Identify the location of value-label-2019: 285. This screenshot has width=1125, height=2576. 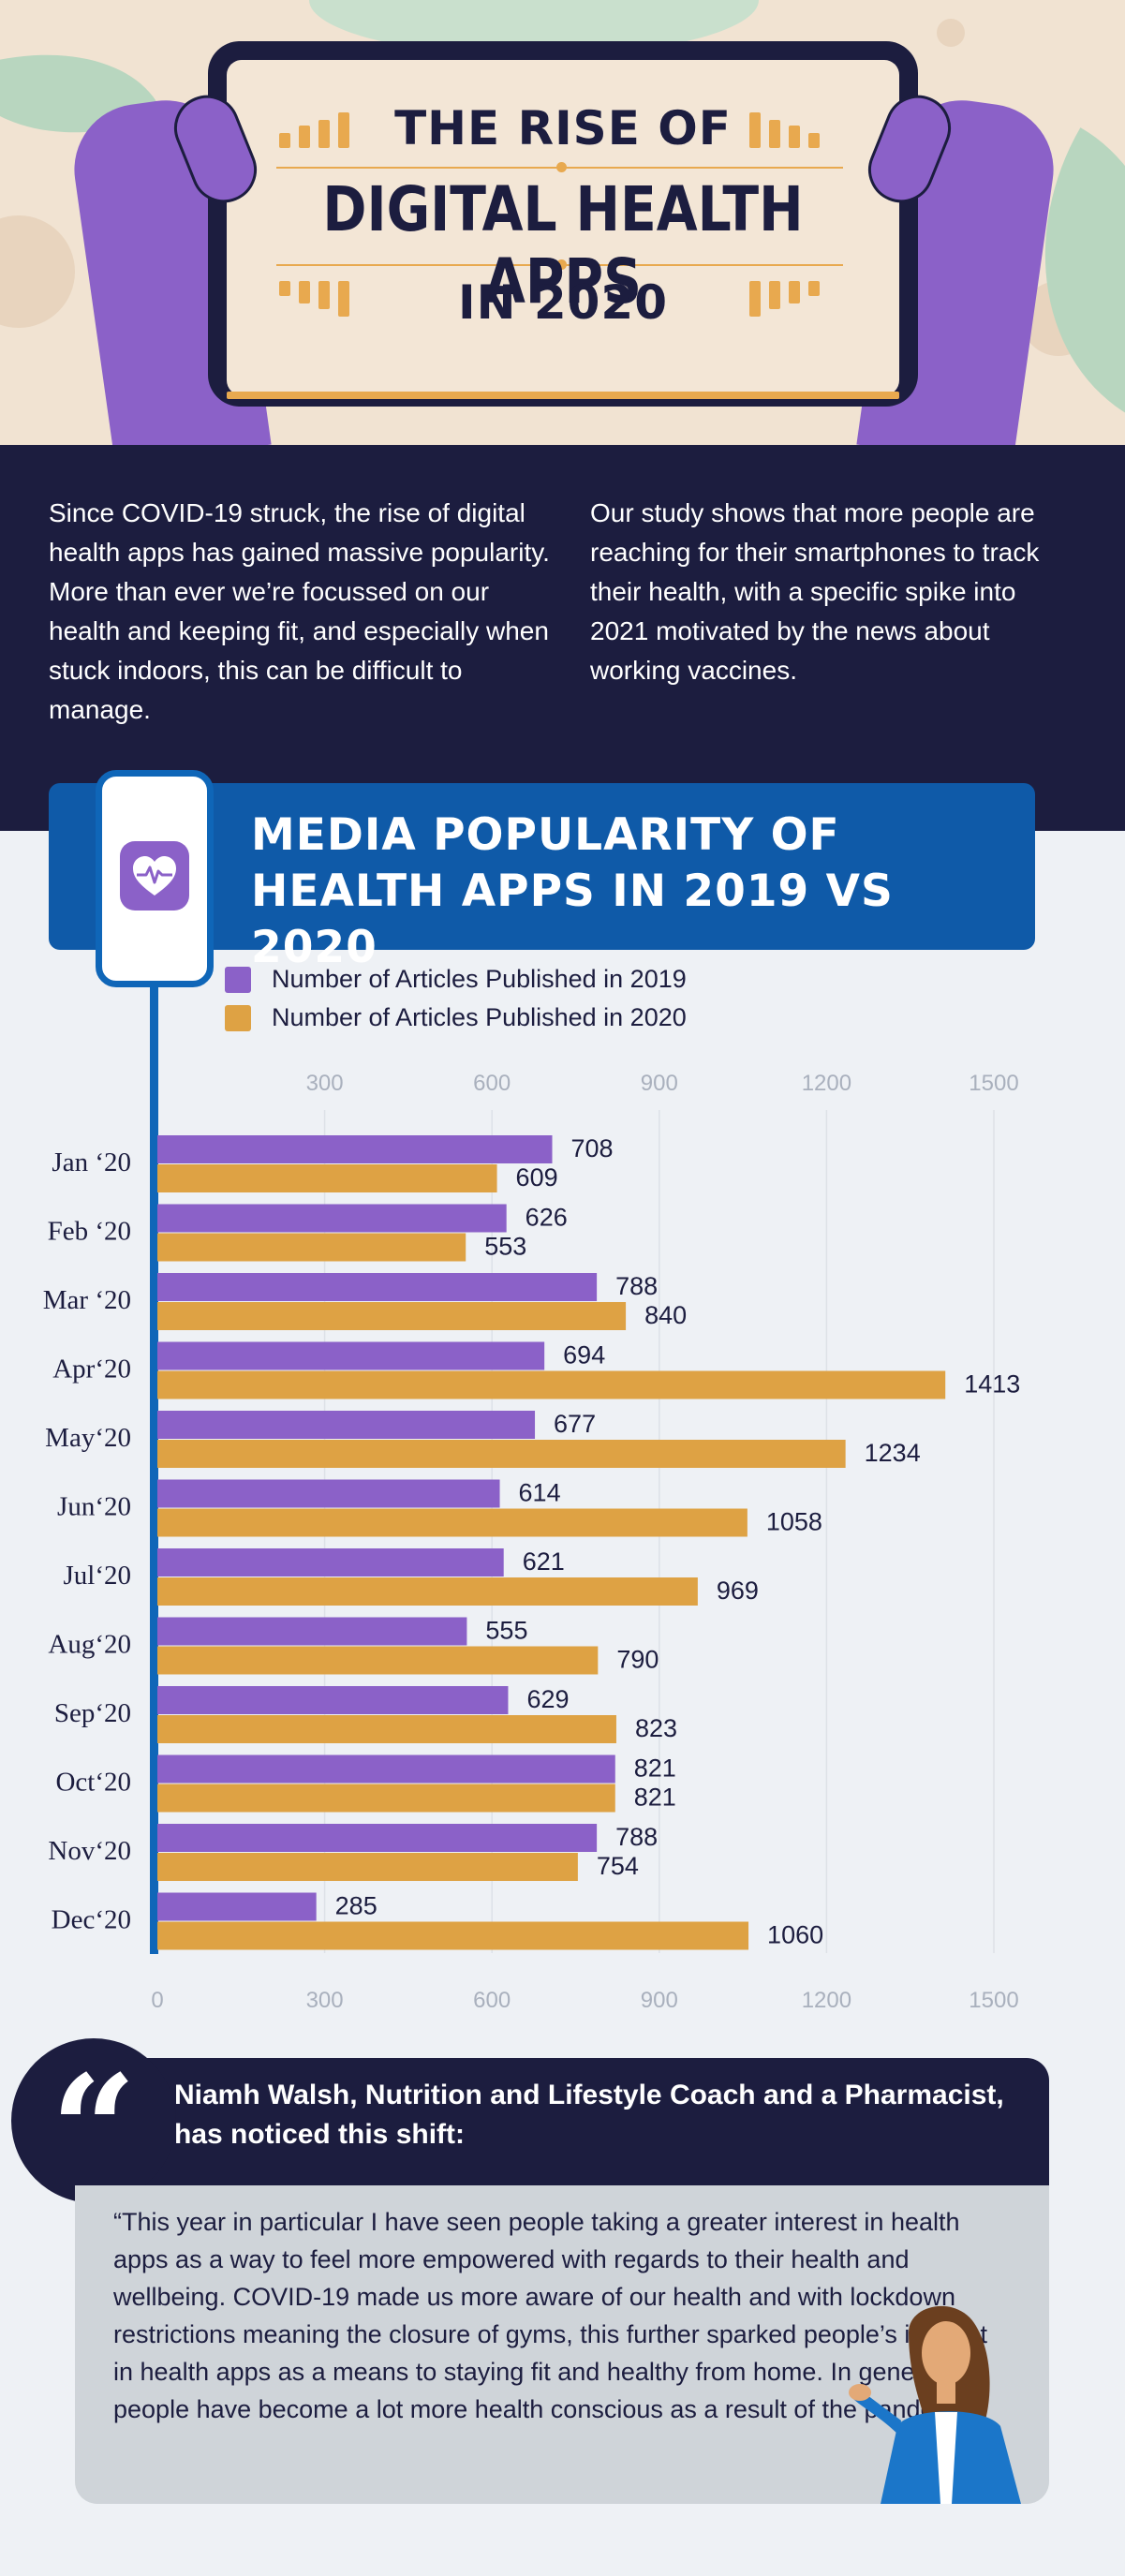
(356, 1906).